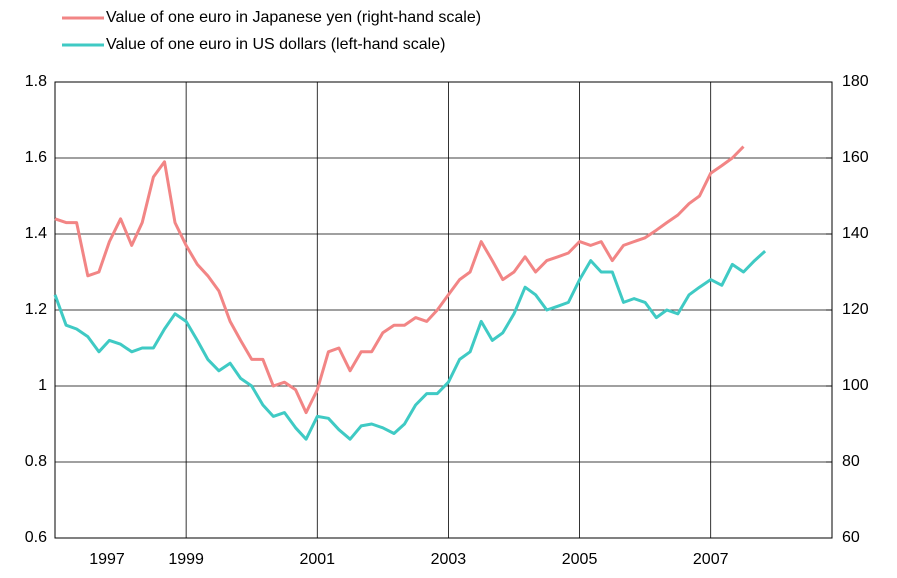 The height and width of the screenshot is (578, 897). What do you see at coordinates (186, 559) in the screenshot?
I see `x-tick-label: 1999` at bounding box center [186, 559].